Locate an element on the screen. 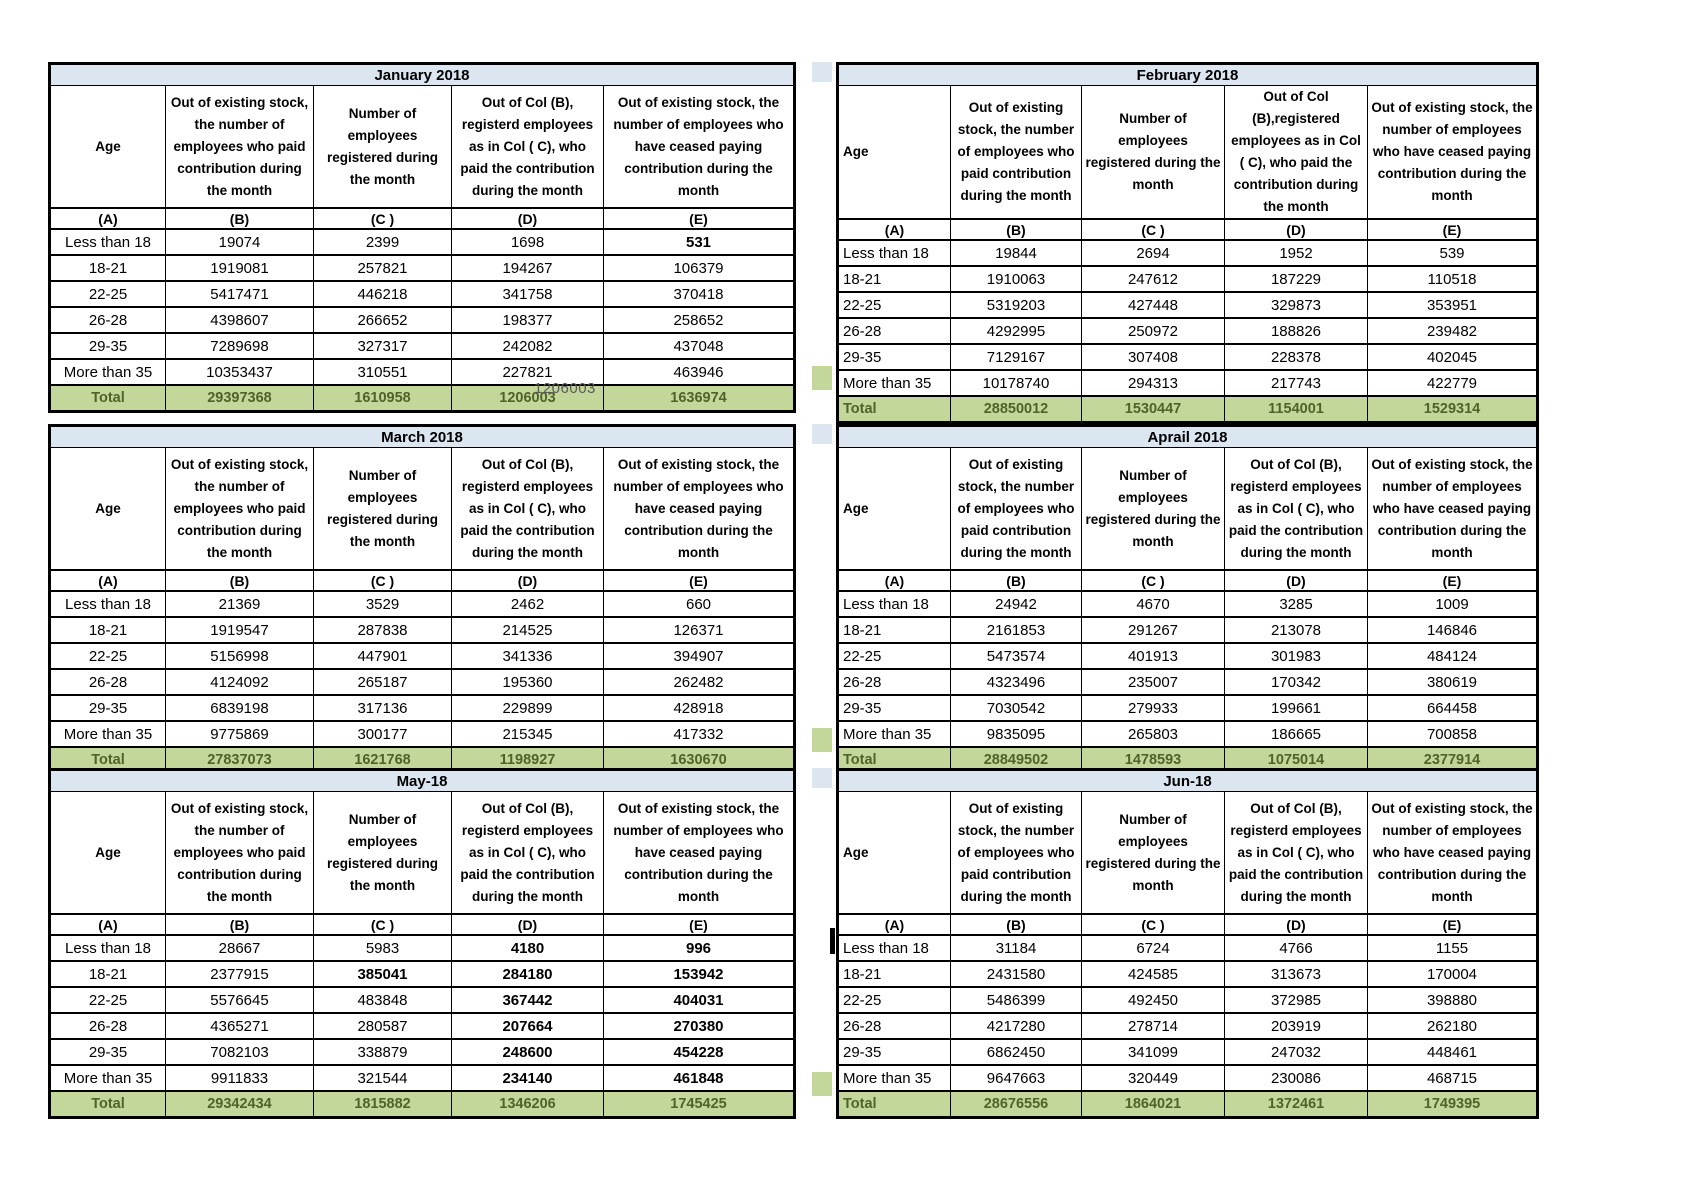 This screenshot has width=1684, height=1191. data-cell-c: 424585 is located at coordinates (1153, 974).